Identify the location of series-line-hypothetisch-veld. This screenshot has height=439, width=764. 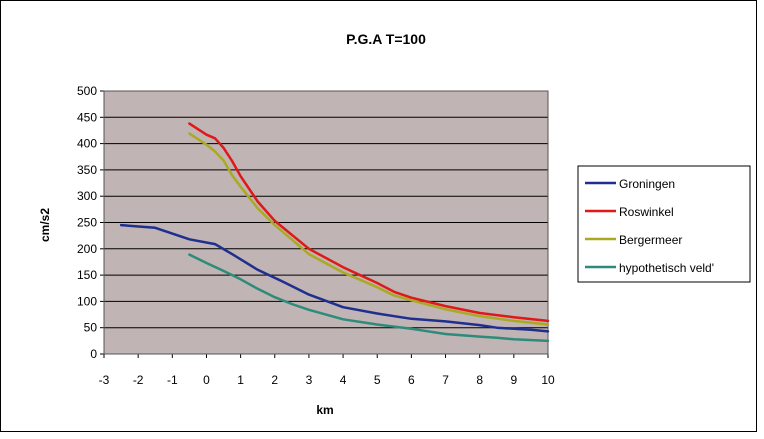
(369, 298).